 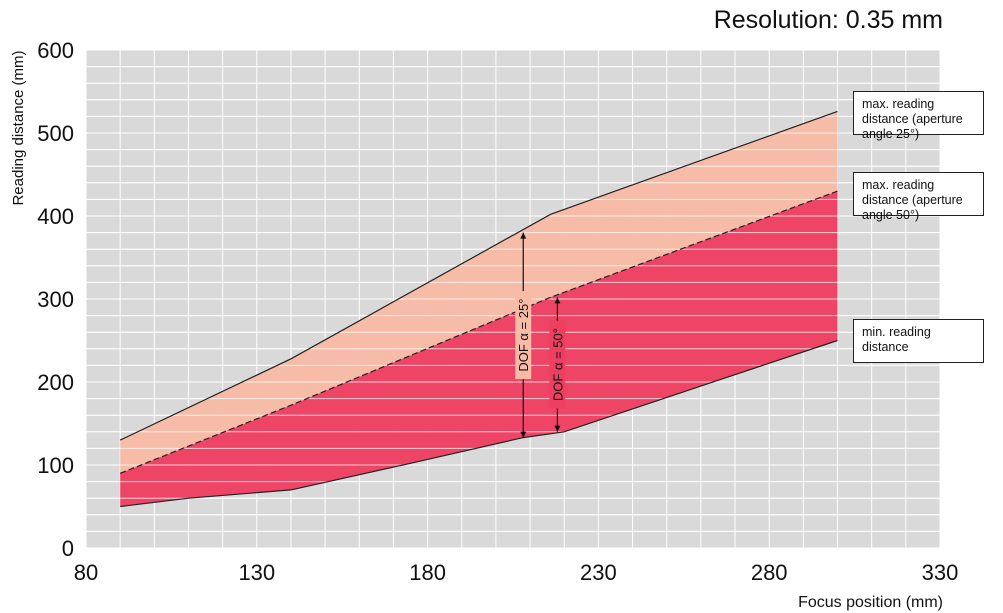 I want to click on y-tick-label: 200, so click(x=55, y=382).